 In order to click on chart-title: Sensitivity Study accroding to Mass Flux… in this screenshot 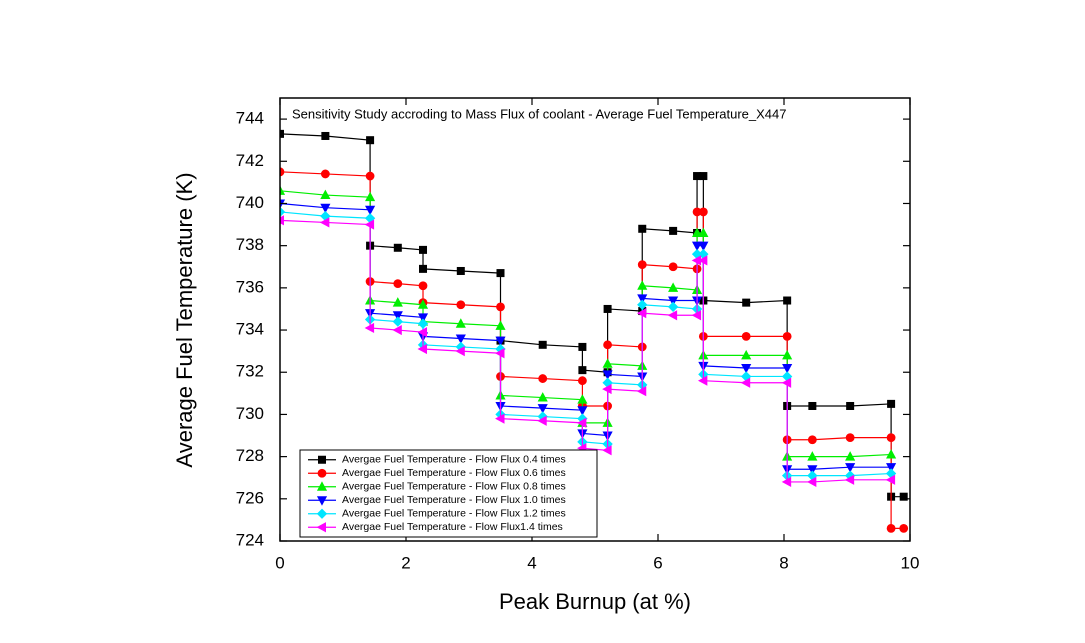, I will do `click(539, 113)`.